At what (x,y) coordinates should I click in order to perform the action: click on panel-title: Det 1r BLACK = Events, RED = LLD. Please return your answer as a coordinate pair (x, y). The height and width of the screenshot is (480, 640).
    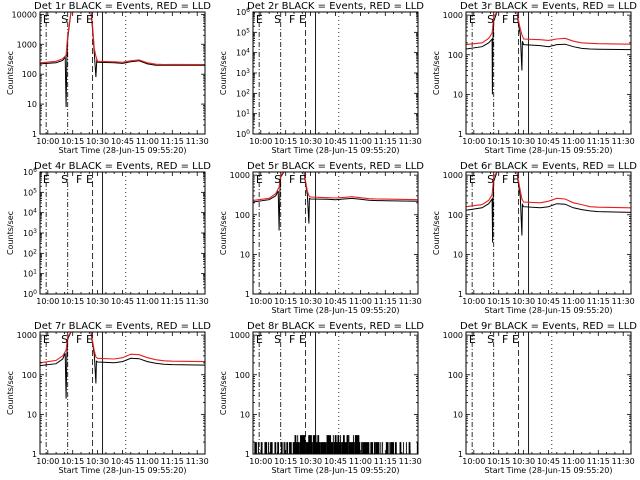
    Looking at the image, I should click on (122, 6).